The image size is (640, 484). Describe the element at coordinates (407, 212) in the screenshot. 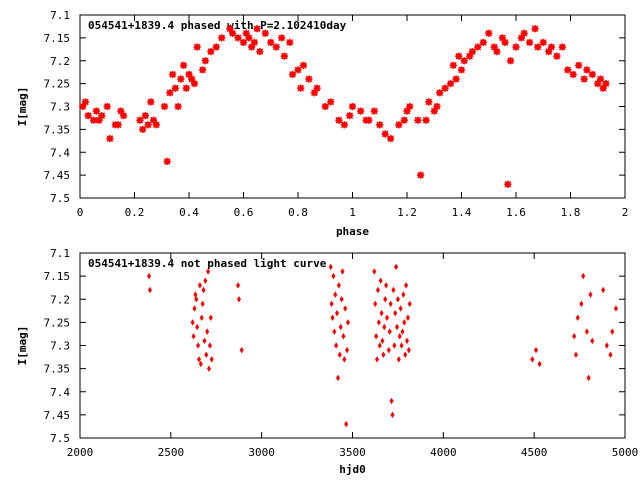

I see `phased-x-tick-label: 1.2` at that location.